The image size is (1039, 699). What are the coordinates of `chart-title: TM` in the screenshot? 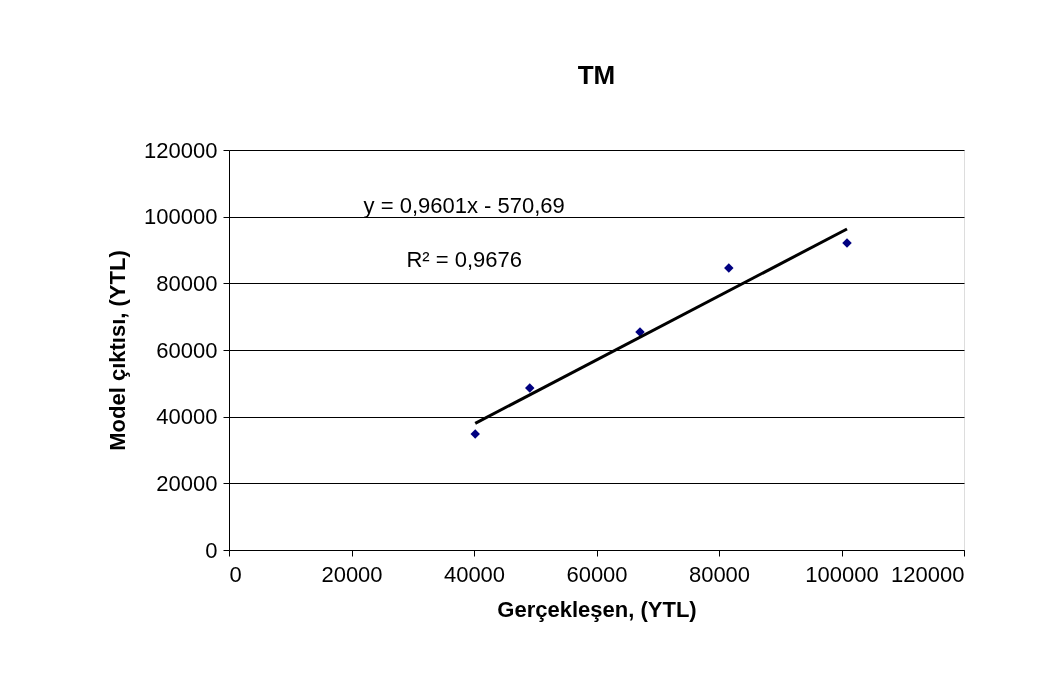 It's located at (596, 75).